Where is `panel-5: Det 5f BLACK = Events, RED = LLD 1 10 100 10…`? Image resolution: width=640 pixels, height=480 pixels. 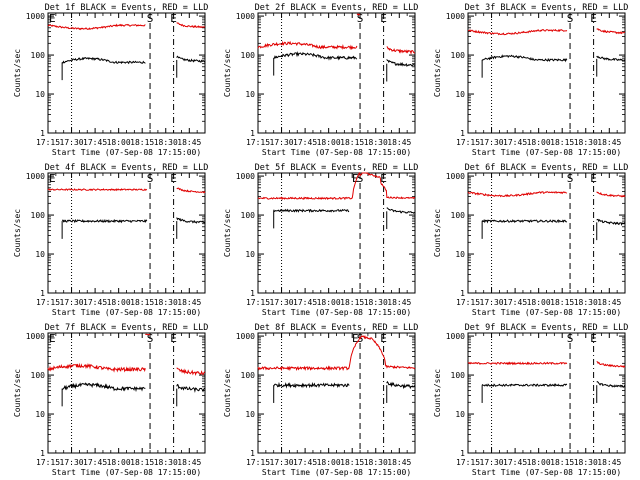
panel-5: Det 5f BLACK = Events, RED = LLD 1 10 100 10… is located at coordinates (320, 240).